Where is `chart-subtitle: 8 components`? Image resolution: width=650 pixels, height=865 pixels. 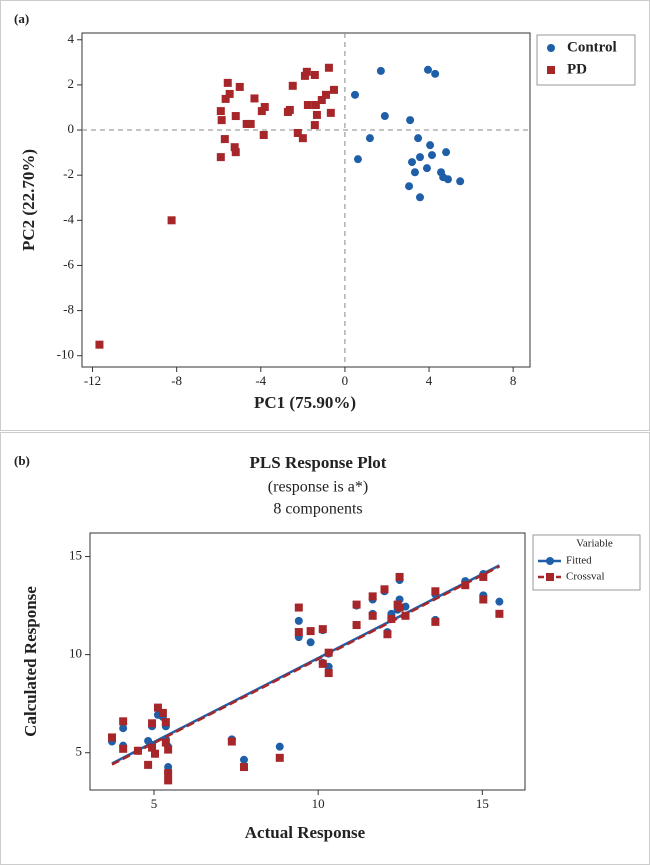
chart-subtitle: 8 components is located at coordinates (317, 509).